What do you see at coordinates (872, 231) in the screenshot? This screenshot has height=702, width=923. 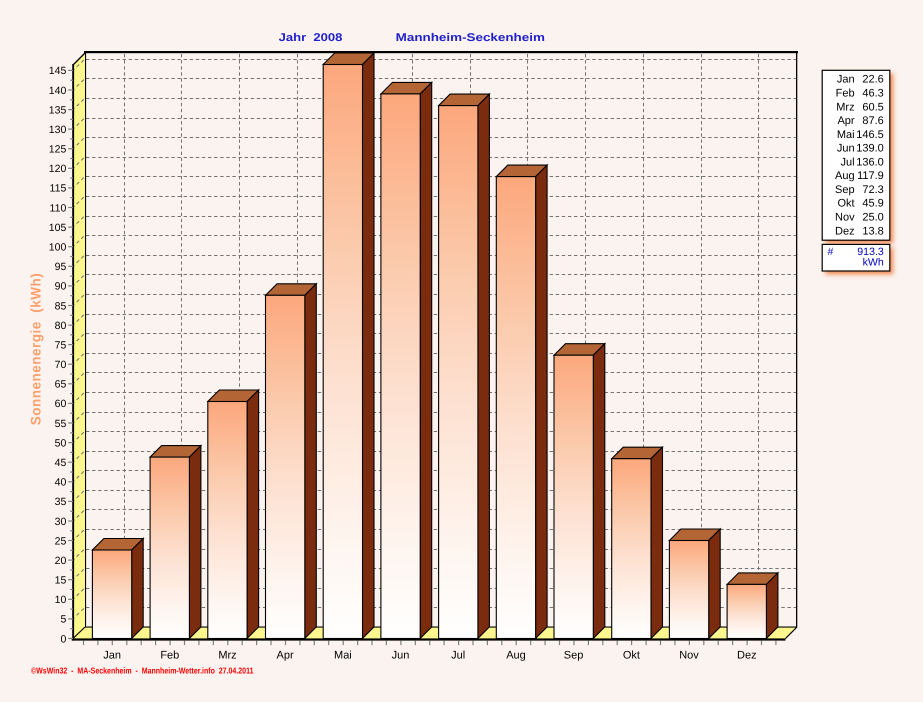 I see `svg-text: 13.8` at bounding box center [872, 231].